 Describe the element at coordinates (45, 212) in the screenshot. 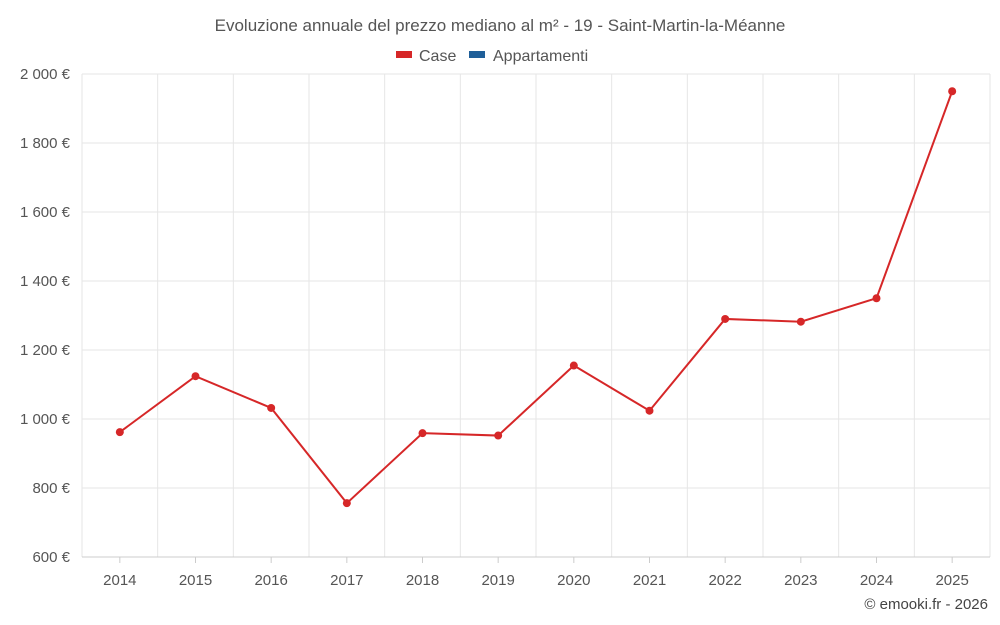

I see `y-tick-label: 1 600 €` at that location.